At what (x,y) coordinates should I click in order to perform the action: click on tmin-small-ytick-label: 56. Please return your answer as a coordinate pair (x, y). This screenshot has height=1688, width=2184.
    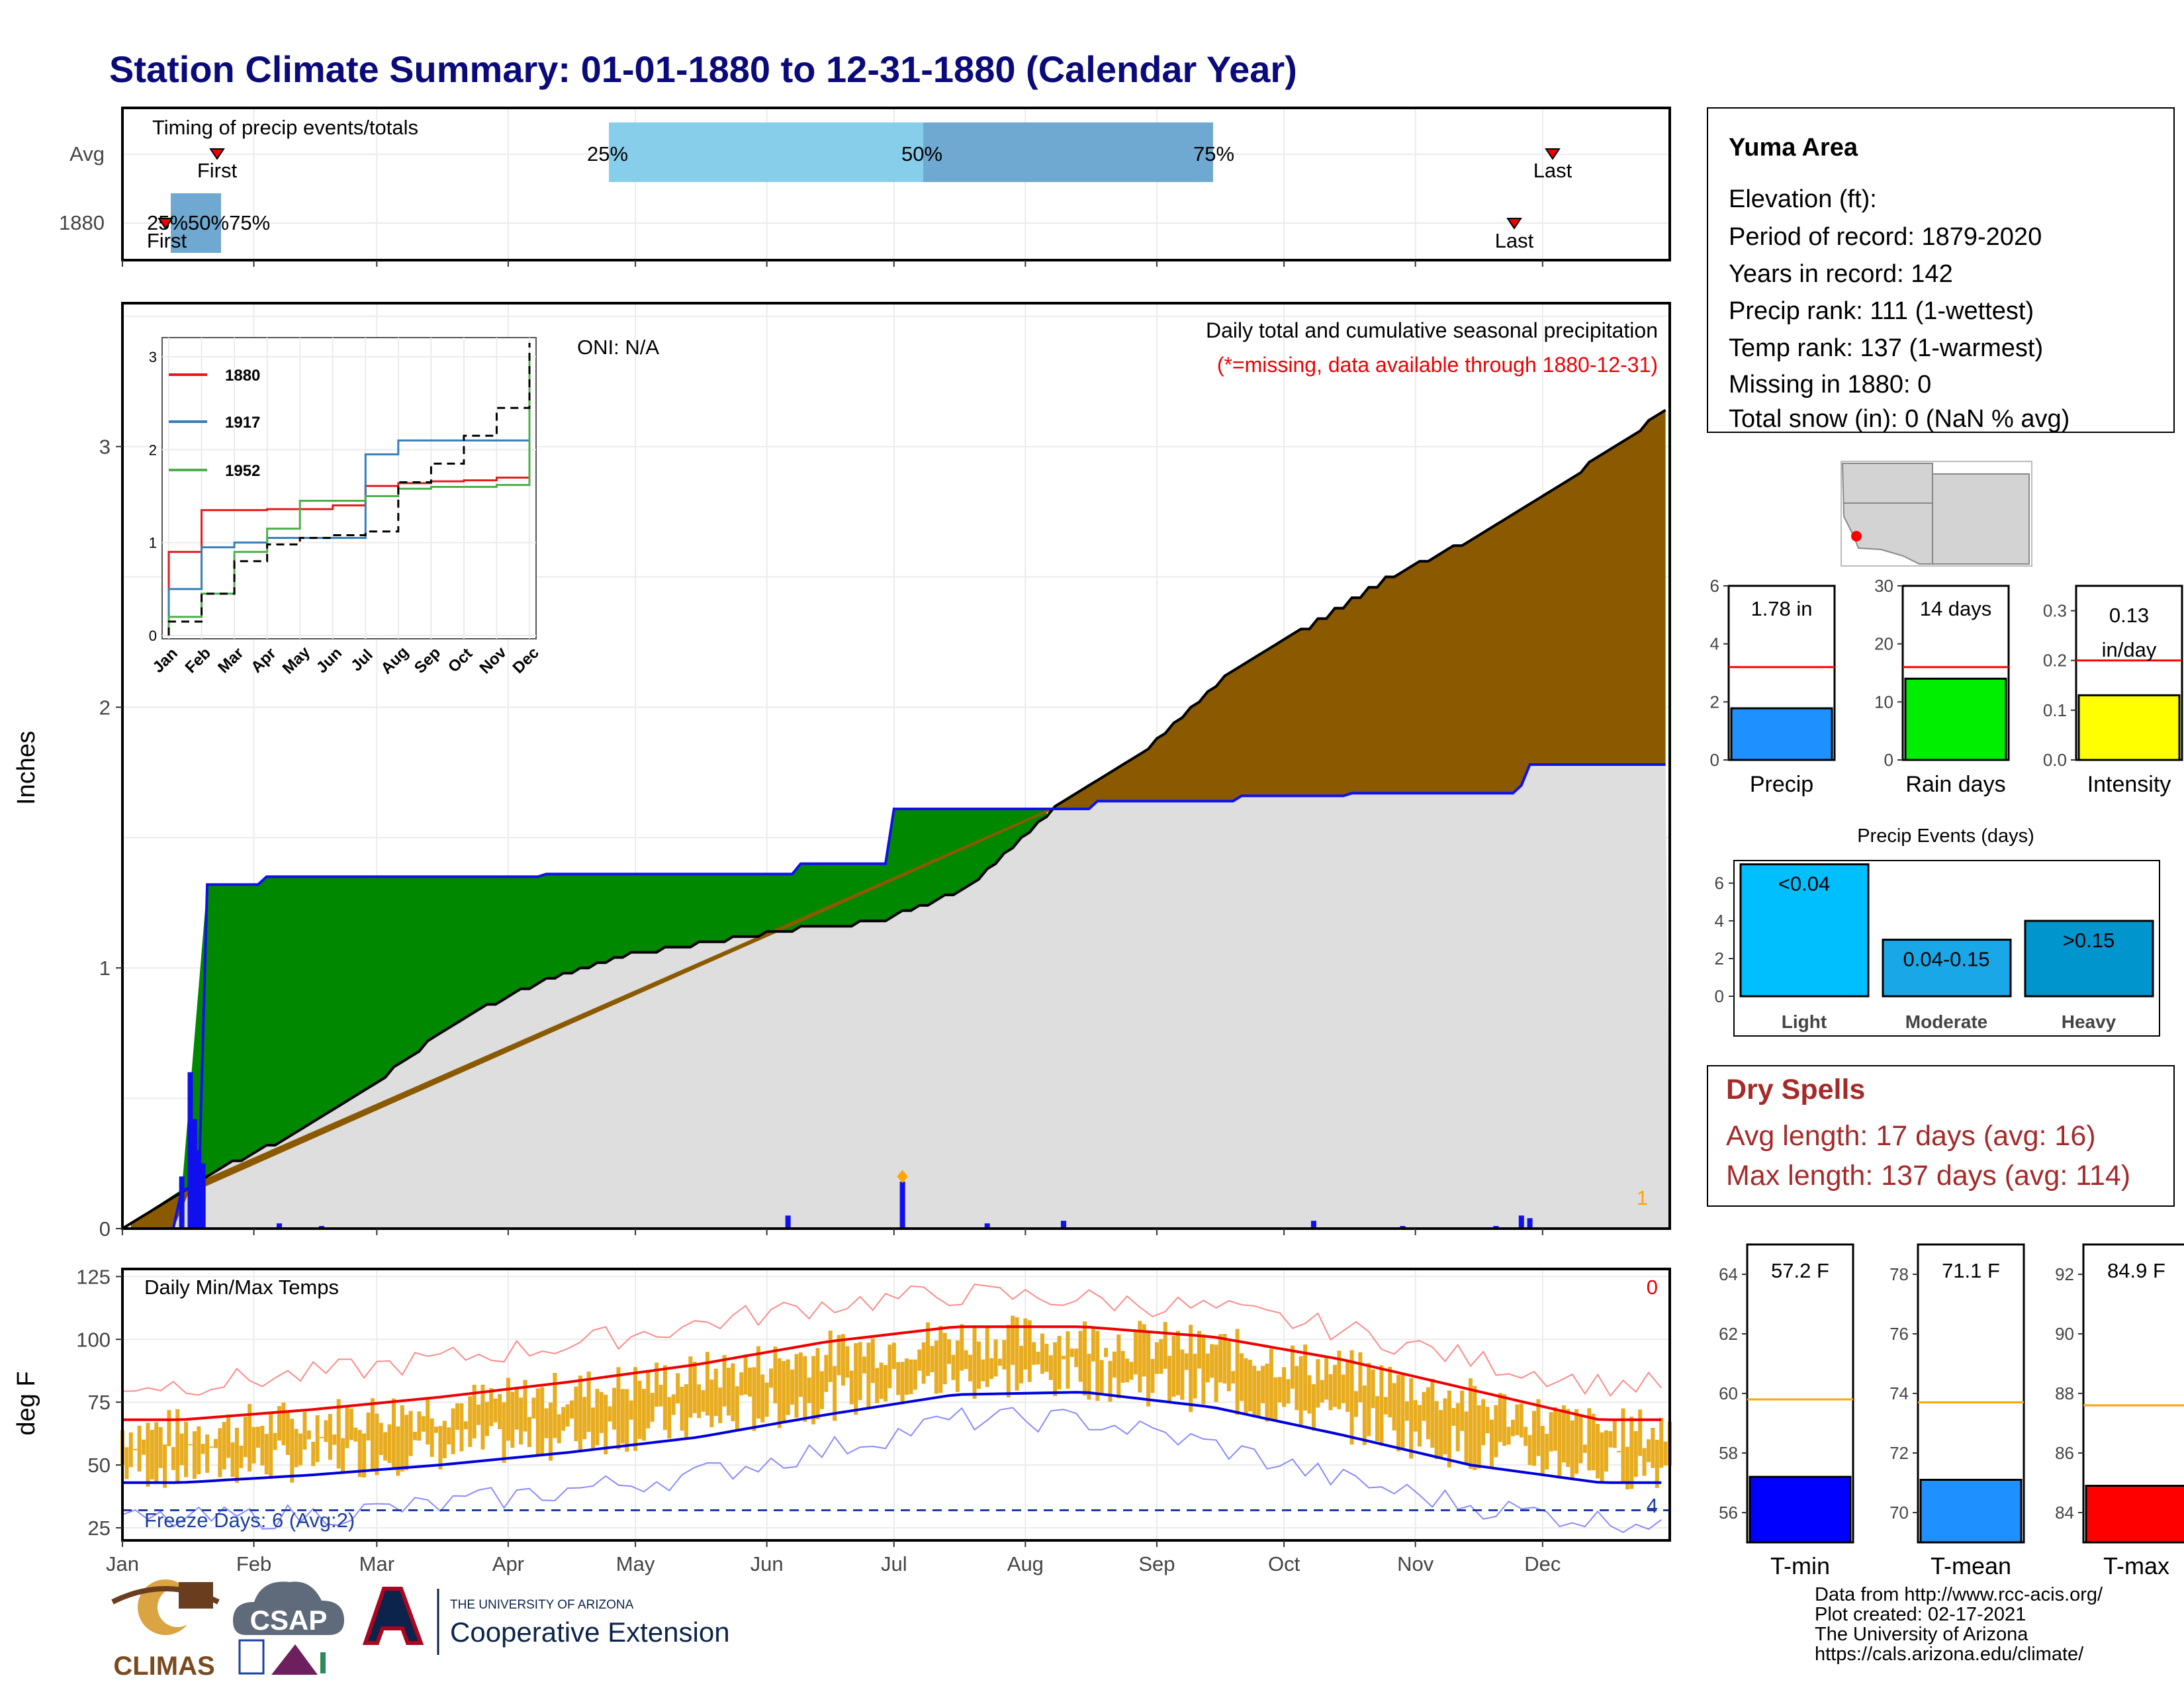
    Looking at the image, I should click on (1729, 1513).